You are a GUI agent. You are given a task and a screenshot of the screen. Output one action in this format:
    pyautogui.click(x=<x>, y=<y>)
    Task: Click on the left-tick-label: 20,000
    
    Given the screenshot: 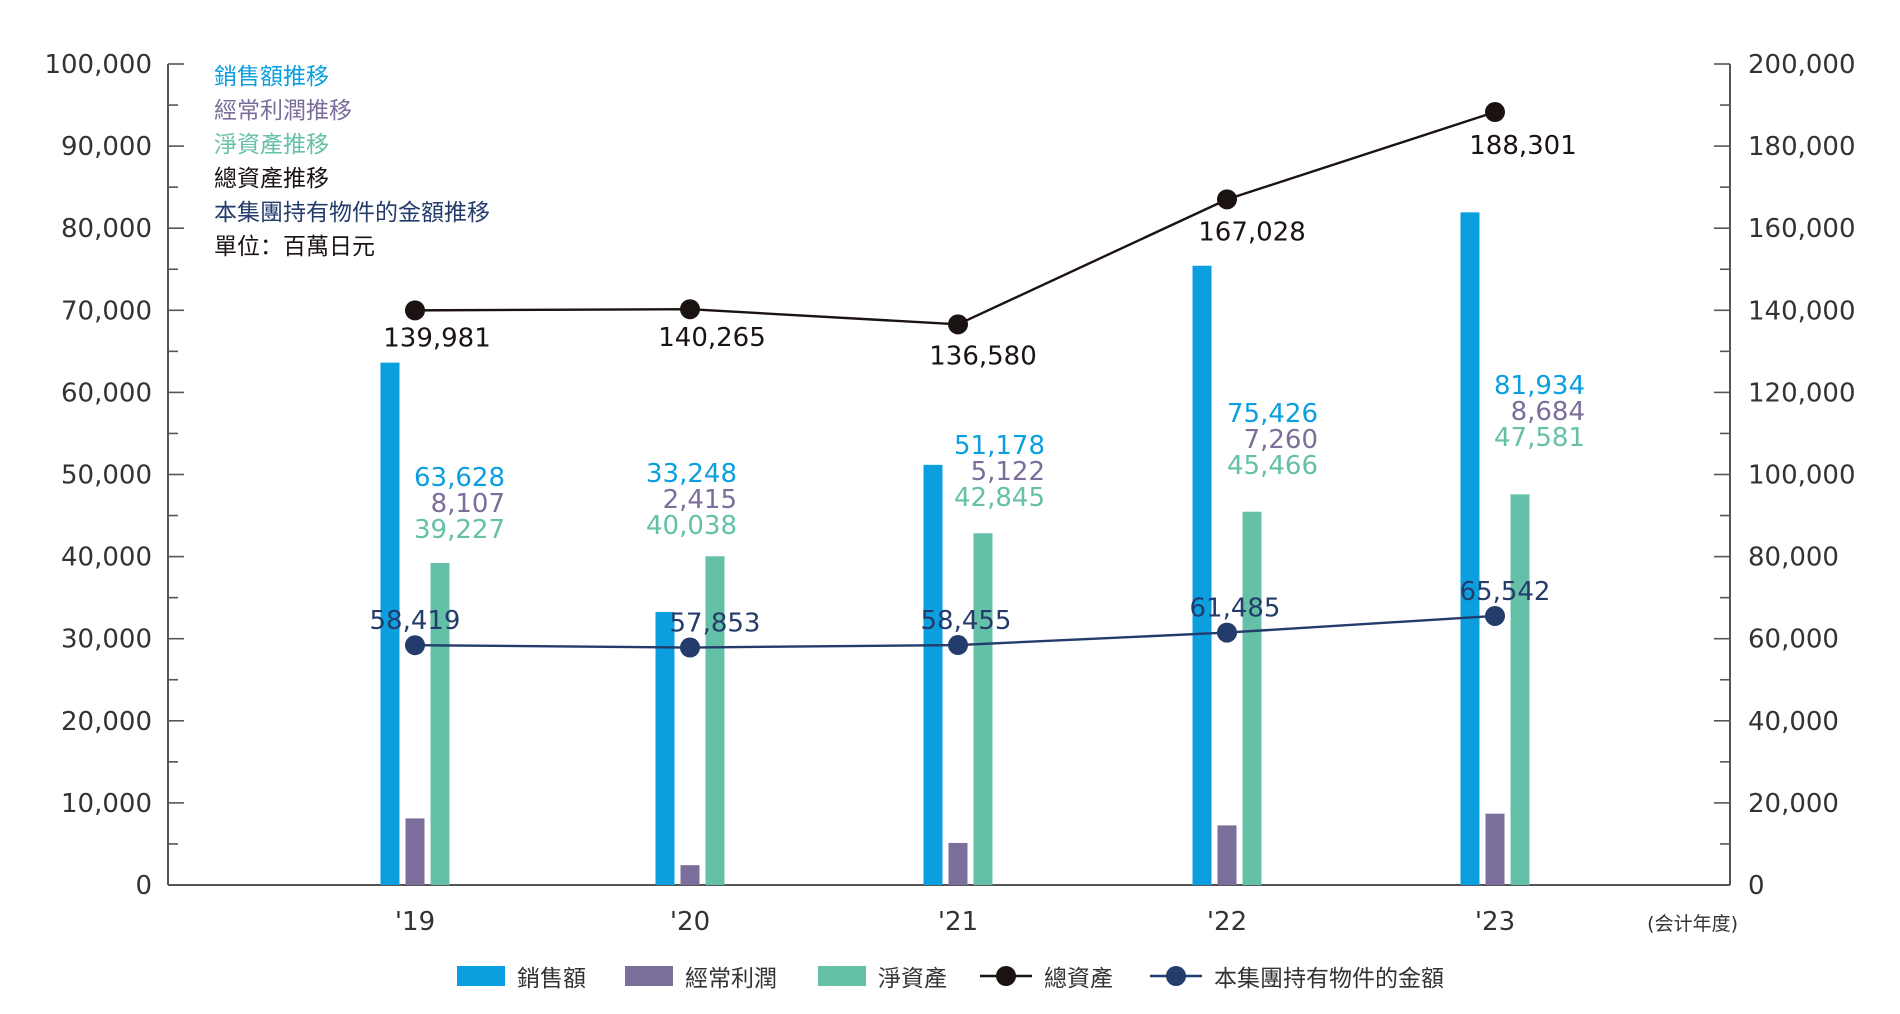 What is the action you would take?
    pyautogui.click(x=106, y=722)
    